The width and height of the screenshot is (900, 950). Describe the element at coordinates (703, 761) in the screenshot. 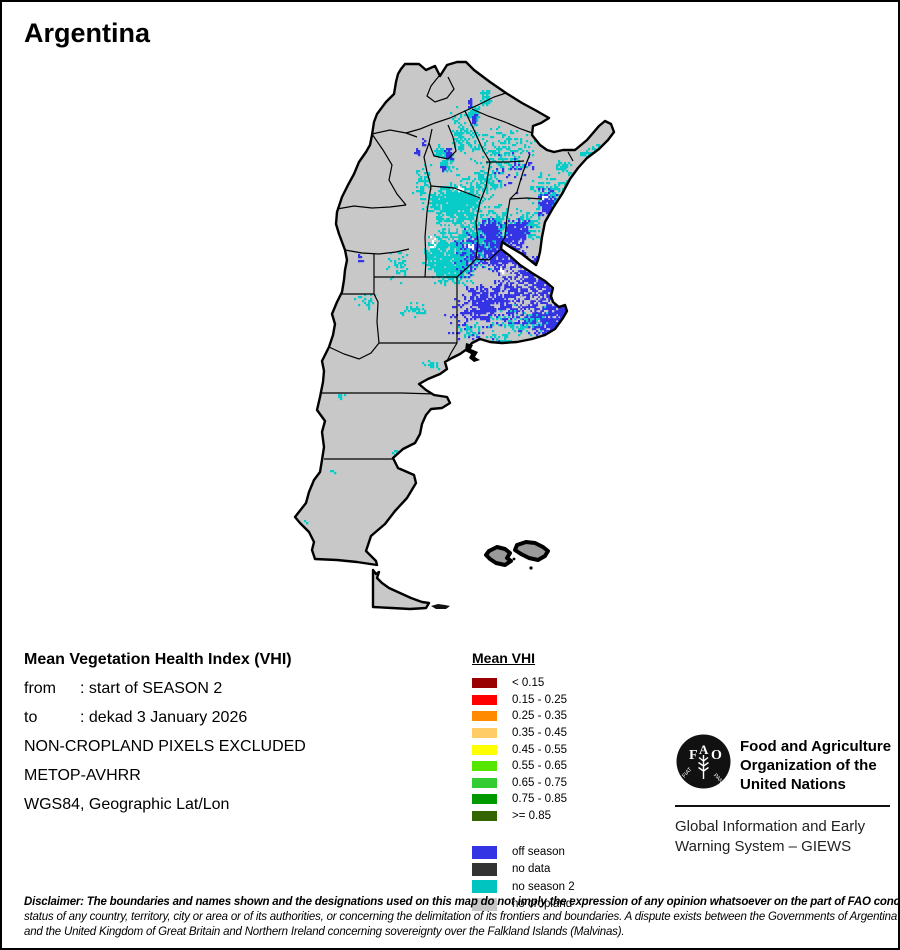

I see `fao-logo-icon: F A O FIAT PANIS` at that location.